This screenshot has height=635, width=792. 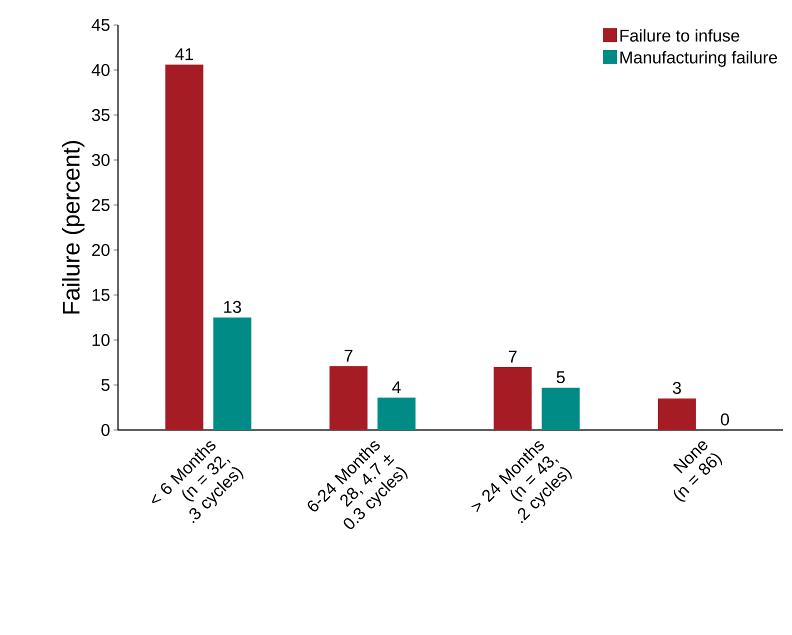 What do you see at coordinates (699, 59) in the screenshot?
I see `legend-label: Manufacturing failure` at bounding box center [699, 59].